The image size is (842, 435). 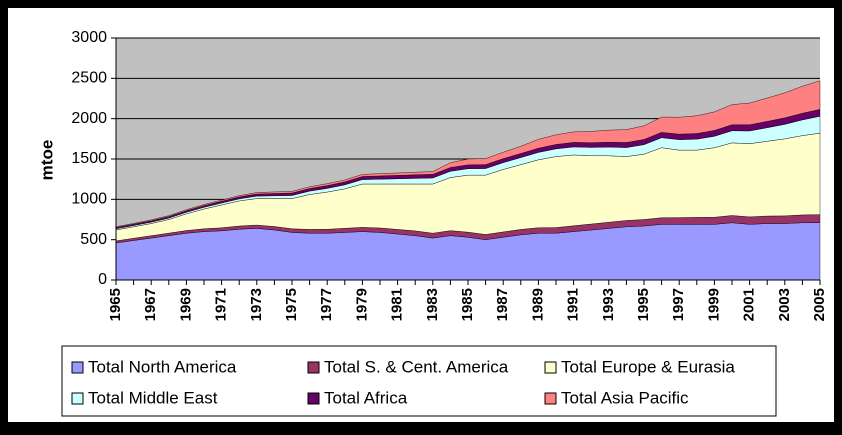 I want to click on y-tick-label: 1500, so click(x=89, y=158).